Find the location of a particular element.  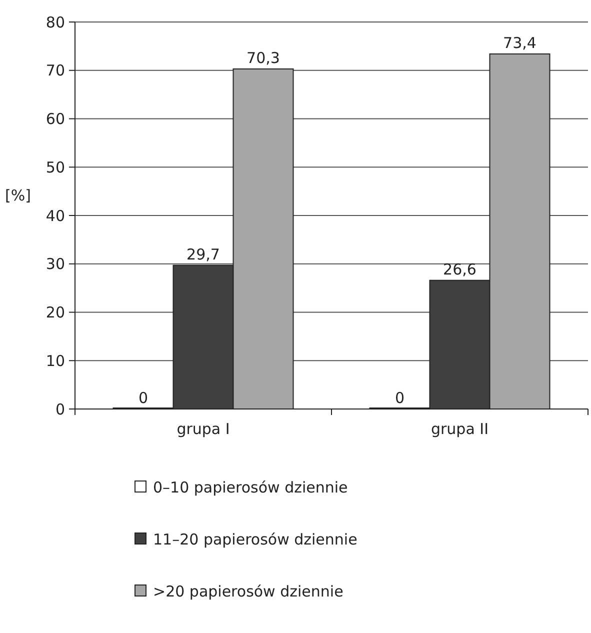

y-tick-label: 70 is located at coordinates (55, 71).